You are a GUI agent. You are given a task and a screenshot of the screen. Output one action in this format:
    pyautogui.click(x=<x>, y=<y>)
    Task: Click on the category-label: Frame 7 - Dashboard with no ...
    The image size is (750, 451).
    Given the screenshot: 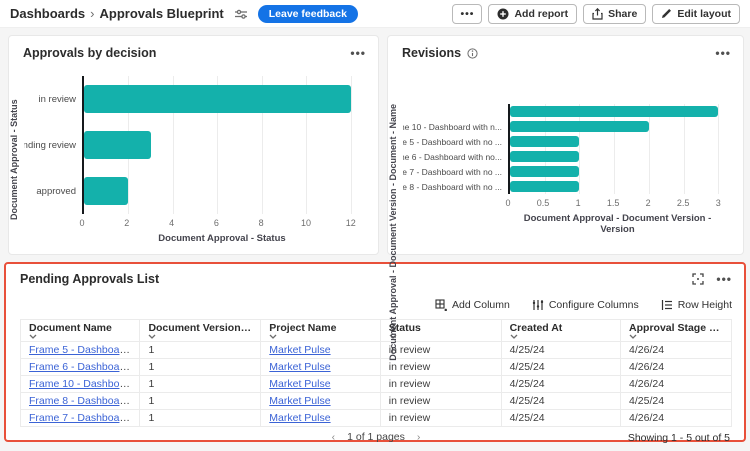 What is the action you would take?
    pyautogui.click(x=452, y=171)
    